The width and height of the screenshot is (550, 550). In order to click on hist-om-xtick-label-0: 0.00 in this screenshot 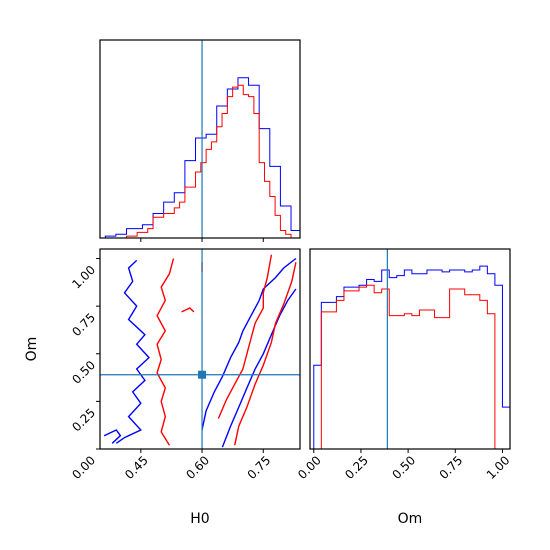, I will do `click(309, 467)`.